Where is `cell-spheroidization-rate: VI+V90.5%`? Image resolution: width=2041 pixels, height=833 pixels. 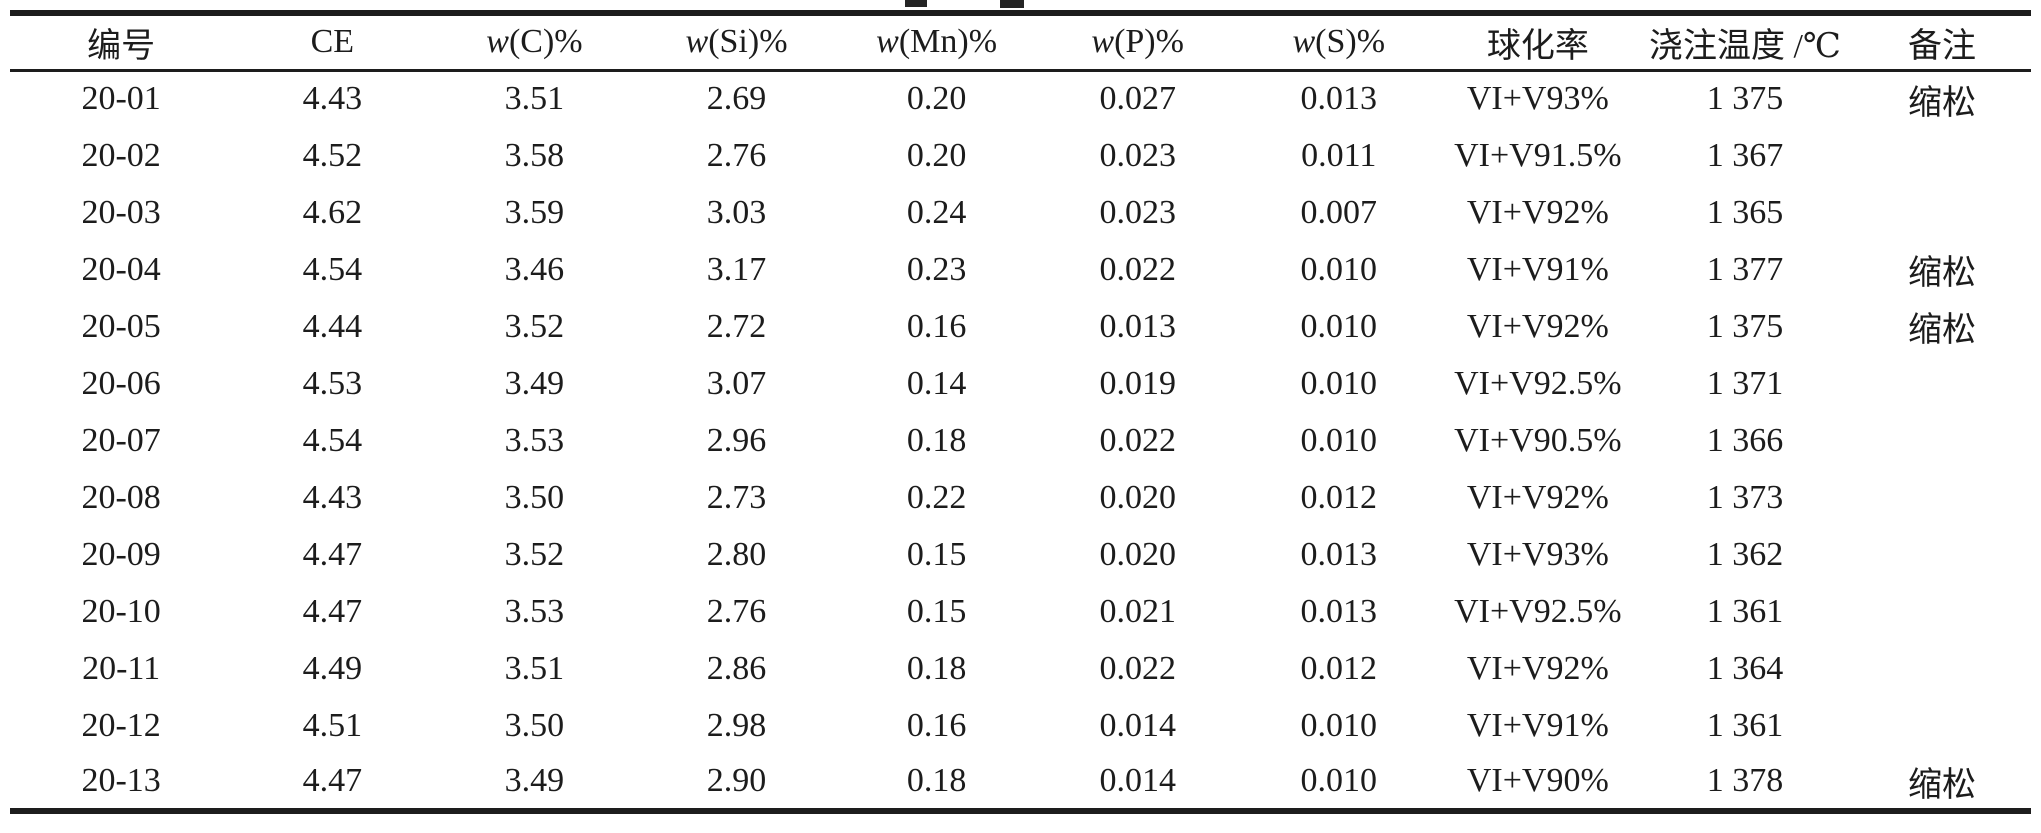 cell-spheroidization-rate: VI+V90.5% is located at coordinates (1538, 440).